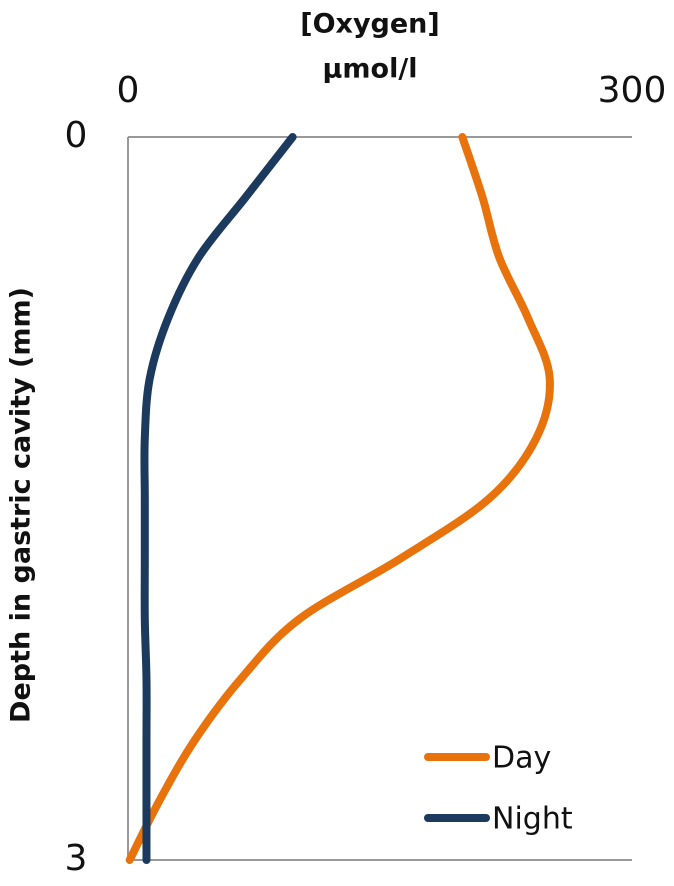  Describe the element at coordinates (21, 505) in the screenshot. I see `y-axis-label: Depth in gastric cavity (mm)` at that location.